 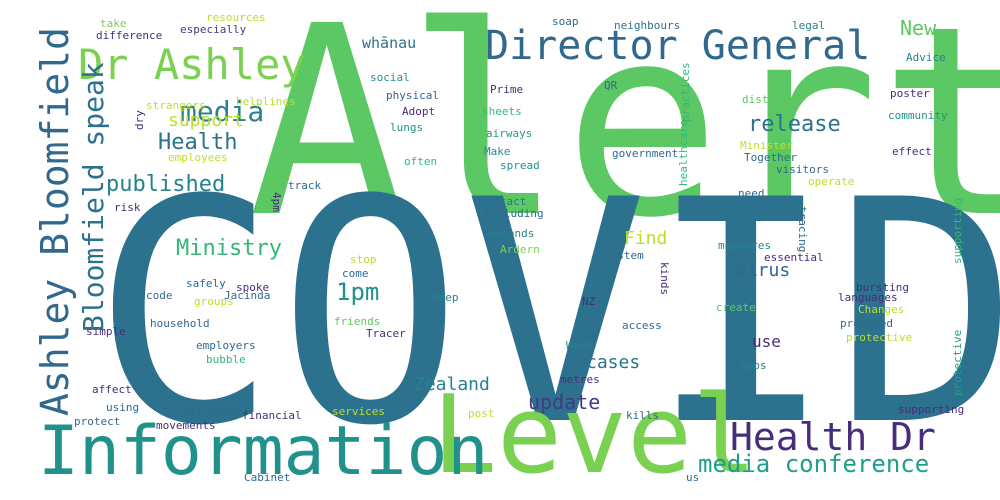 I want to click on word-tracer: NZ, so click(x=589, y=301).